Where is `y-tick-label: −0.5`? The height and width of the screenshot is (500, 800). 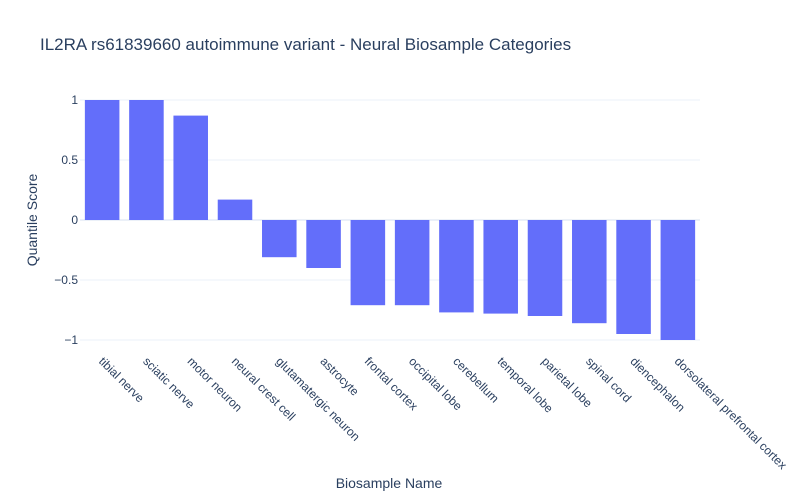
y-tick-label: −0.5 is located at coordinates (66, 280).